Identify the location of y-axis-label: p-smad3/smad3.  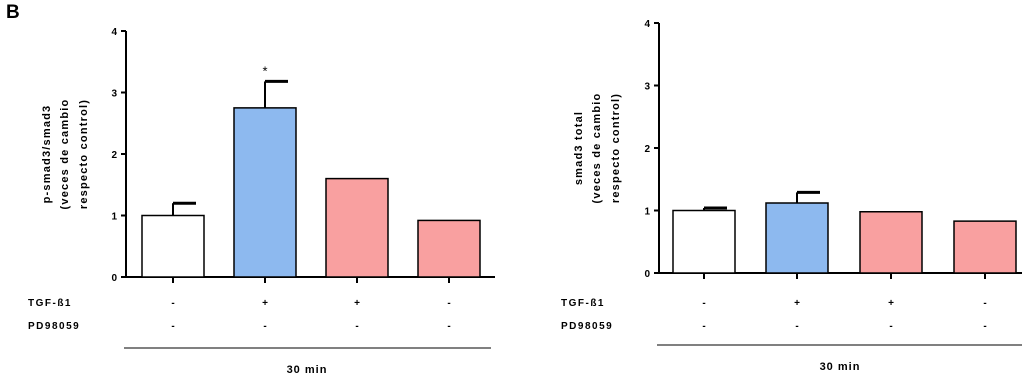
(47, 154).